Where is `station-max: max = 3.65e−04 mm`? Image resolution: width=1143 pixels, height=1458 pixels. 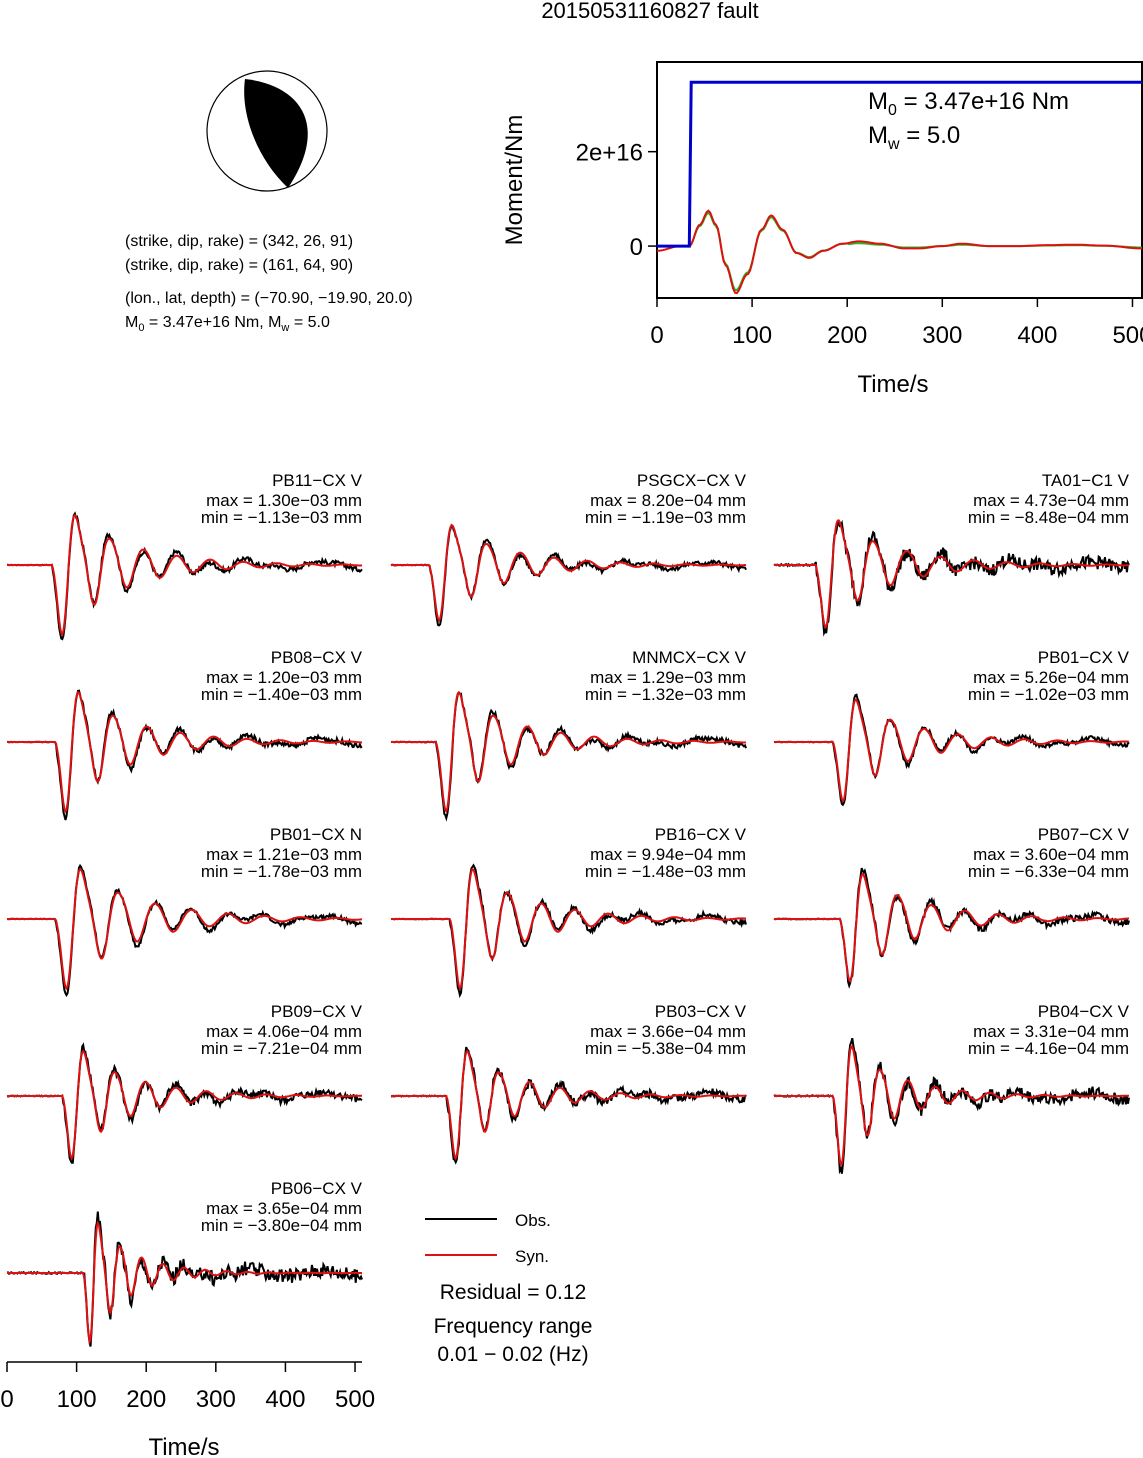
station-max: max = 3.65e−04 mm is located at coordinates (284, 1208).